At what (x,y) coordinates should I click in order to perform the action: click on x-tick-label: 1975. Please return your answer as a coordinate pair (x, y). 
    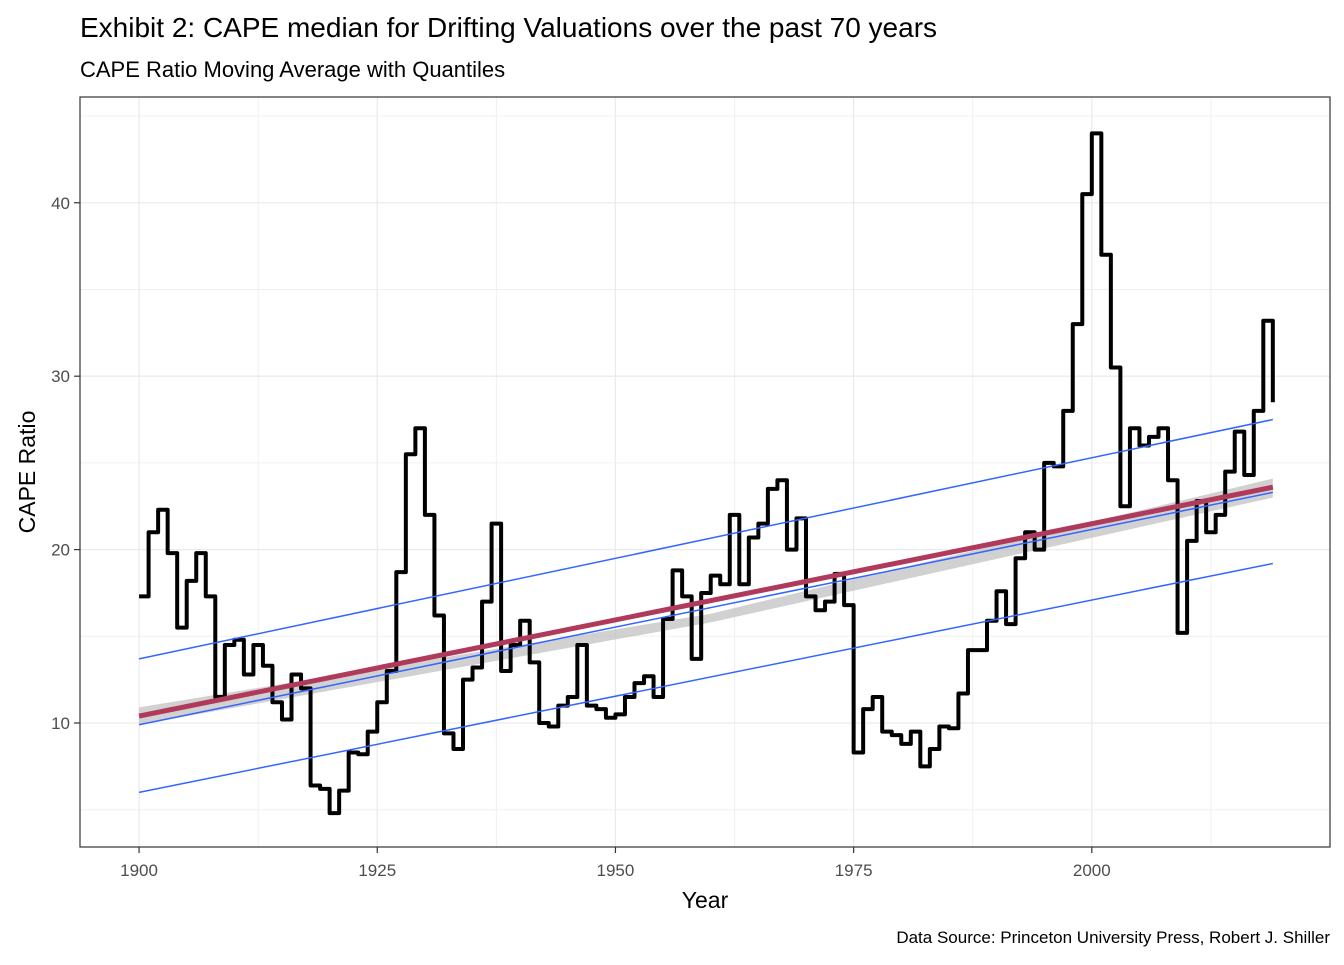
    Looking at the image, I should click on (854, 870).